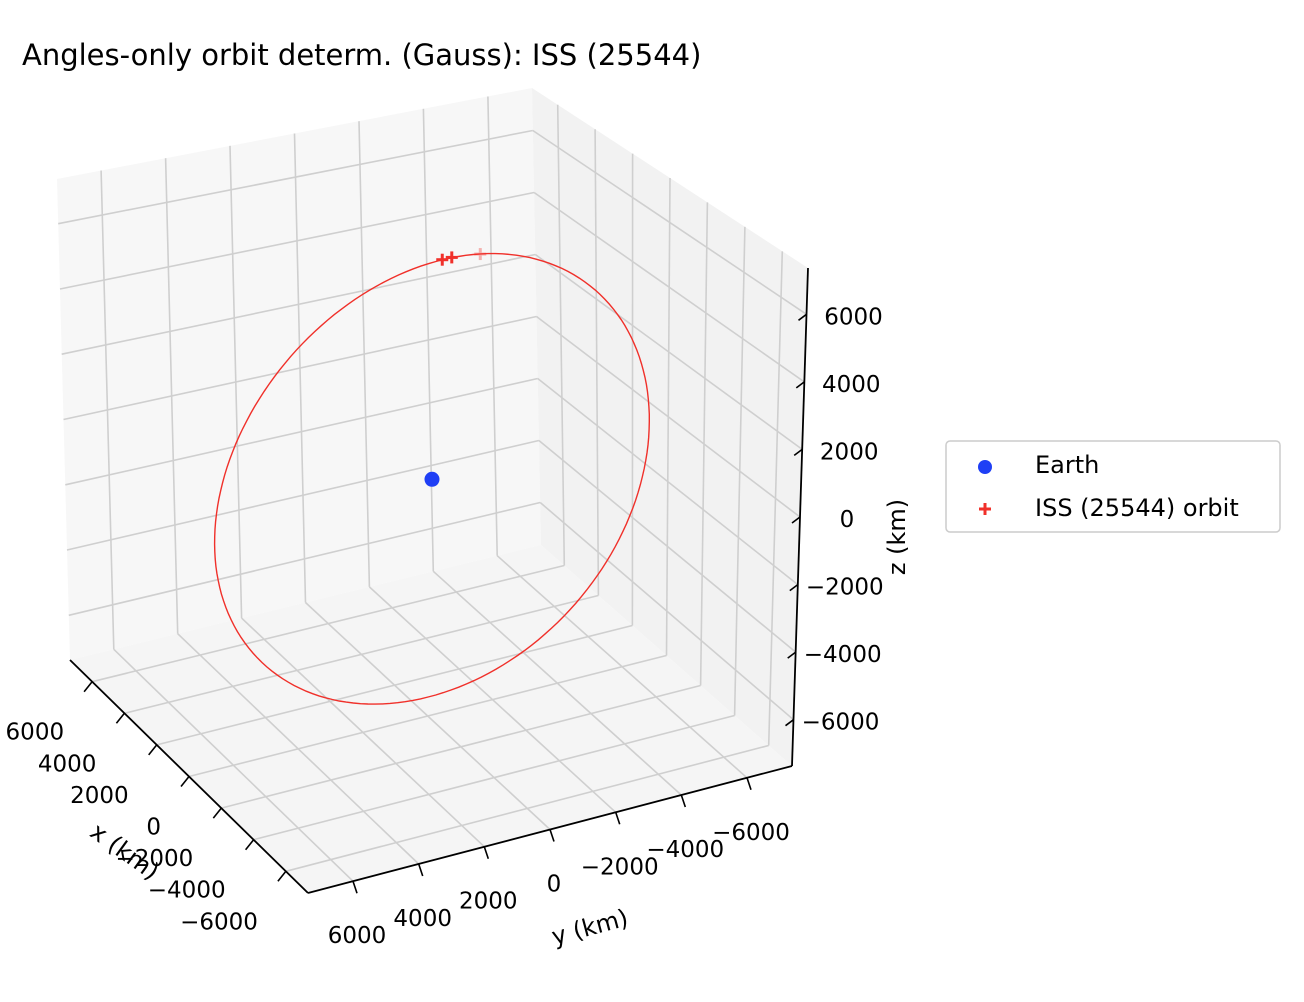 Image resolution: width=1304 pixels, height=1002 pixels. I want to click on z-tick-label: −2000, so click(845, 588).